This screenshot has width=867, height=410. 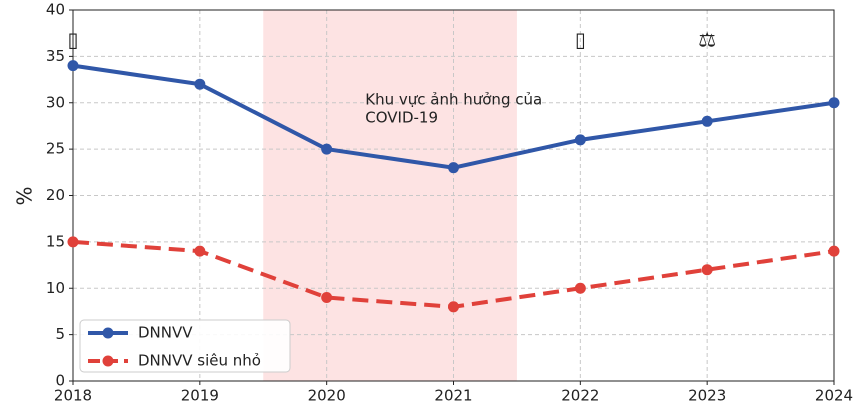 I want to click on icon: ⚖, so click(x=707, y=40).